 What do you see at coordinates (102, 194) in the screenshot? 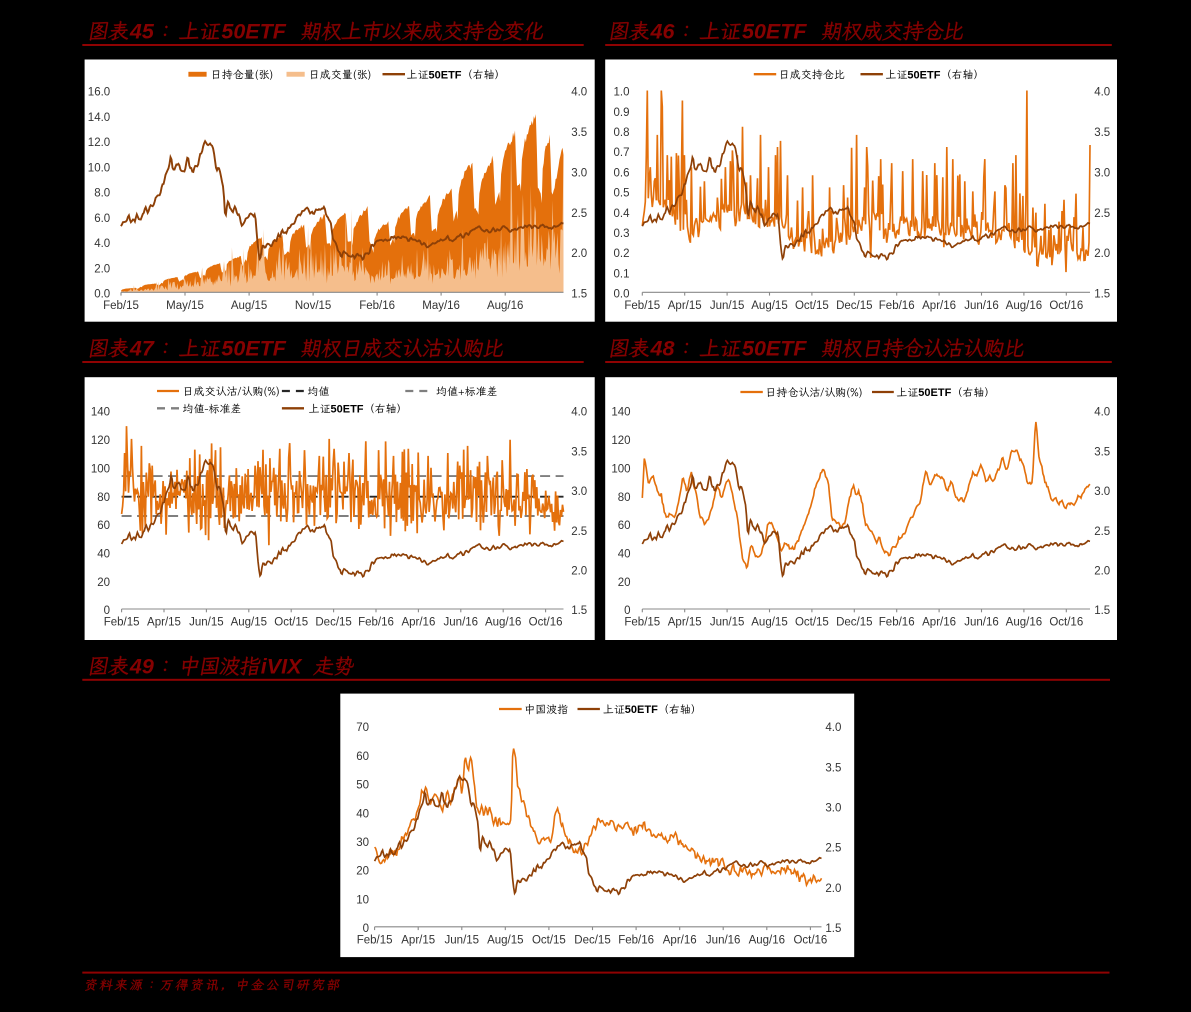
I see `svg-text: 8.0` at bounding box center [102, 194].